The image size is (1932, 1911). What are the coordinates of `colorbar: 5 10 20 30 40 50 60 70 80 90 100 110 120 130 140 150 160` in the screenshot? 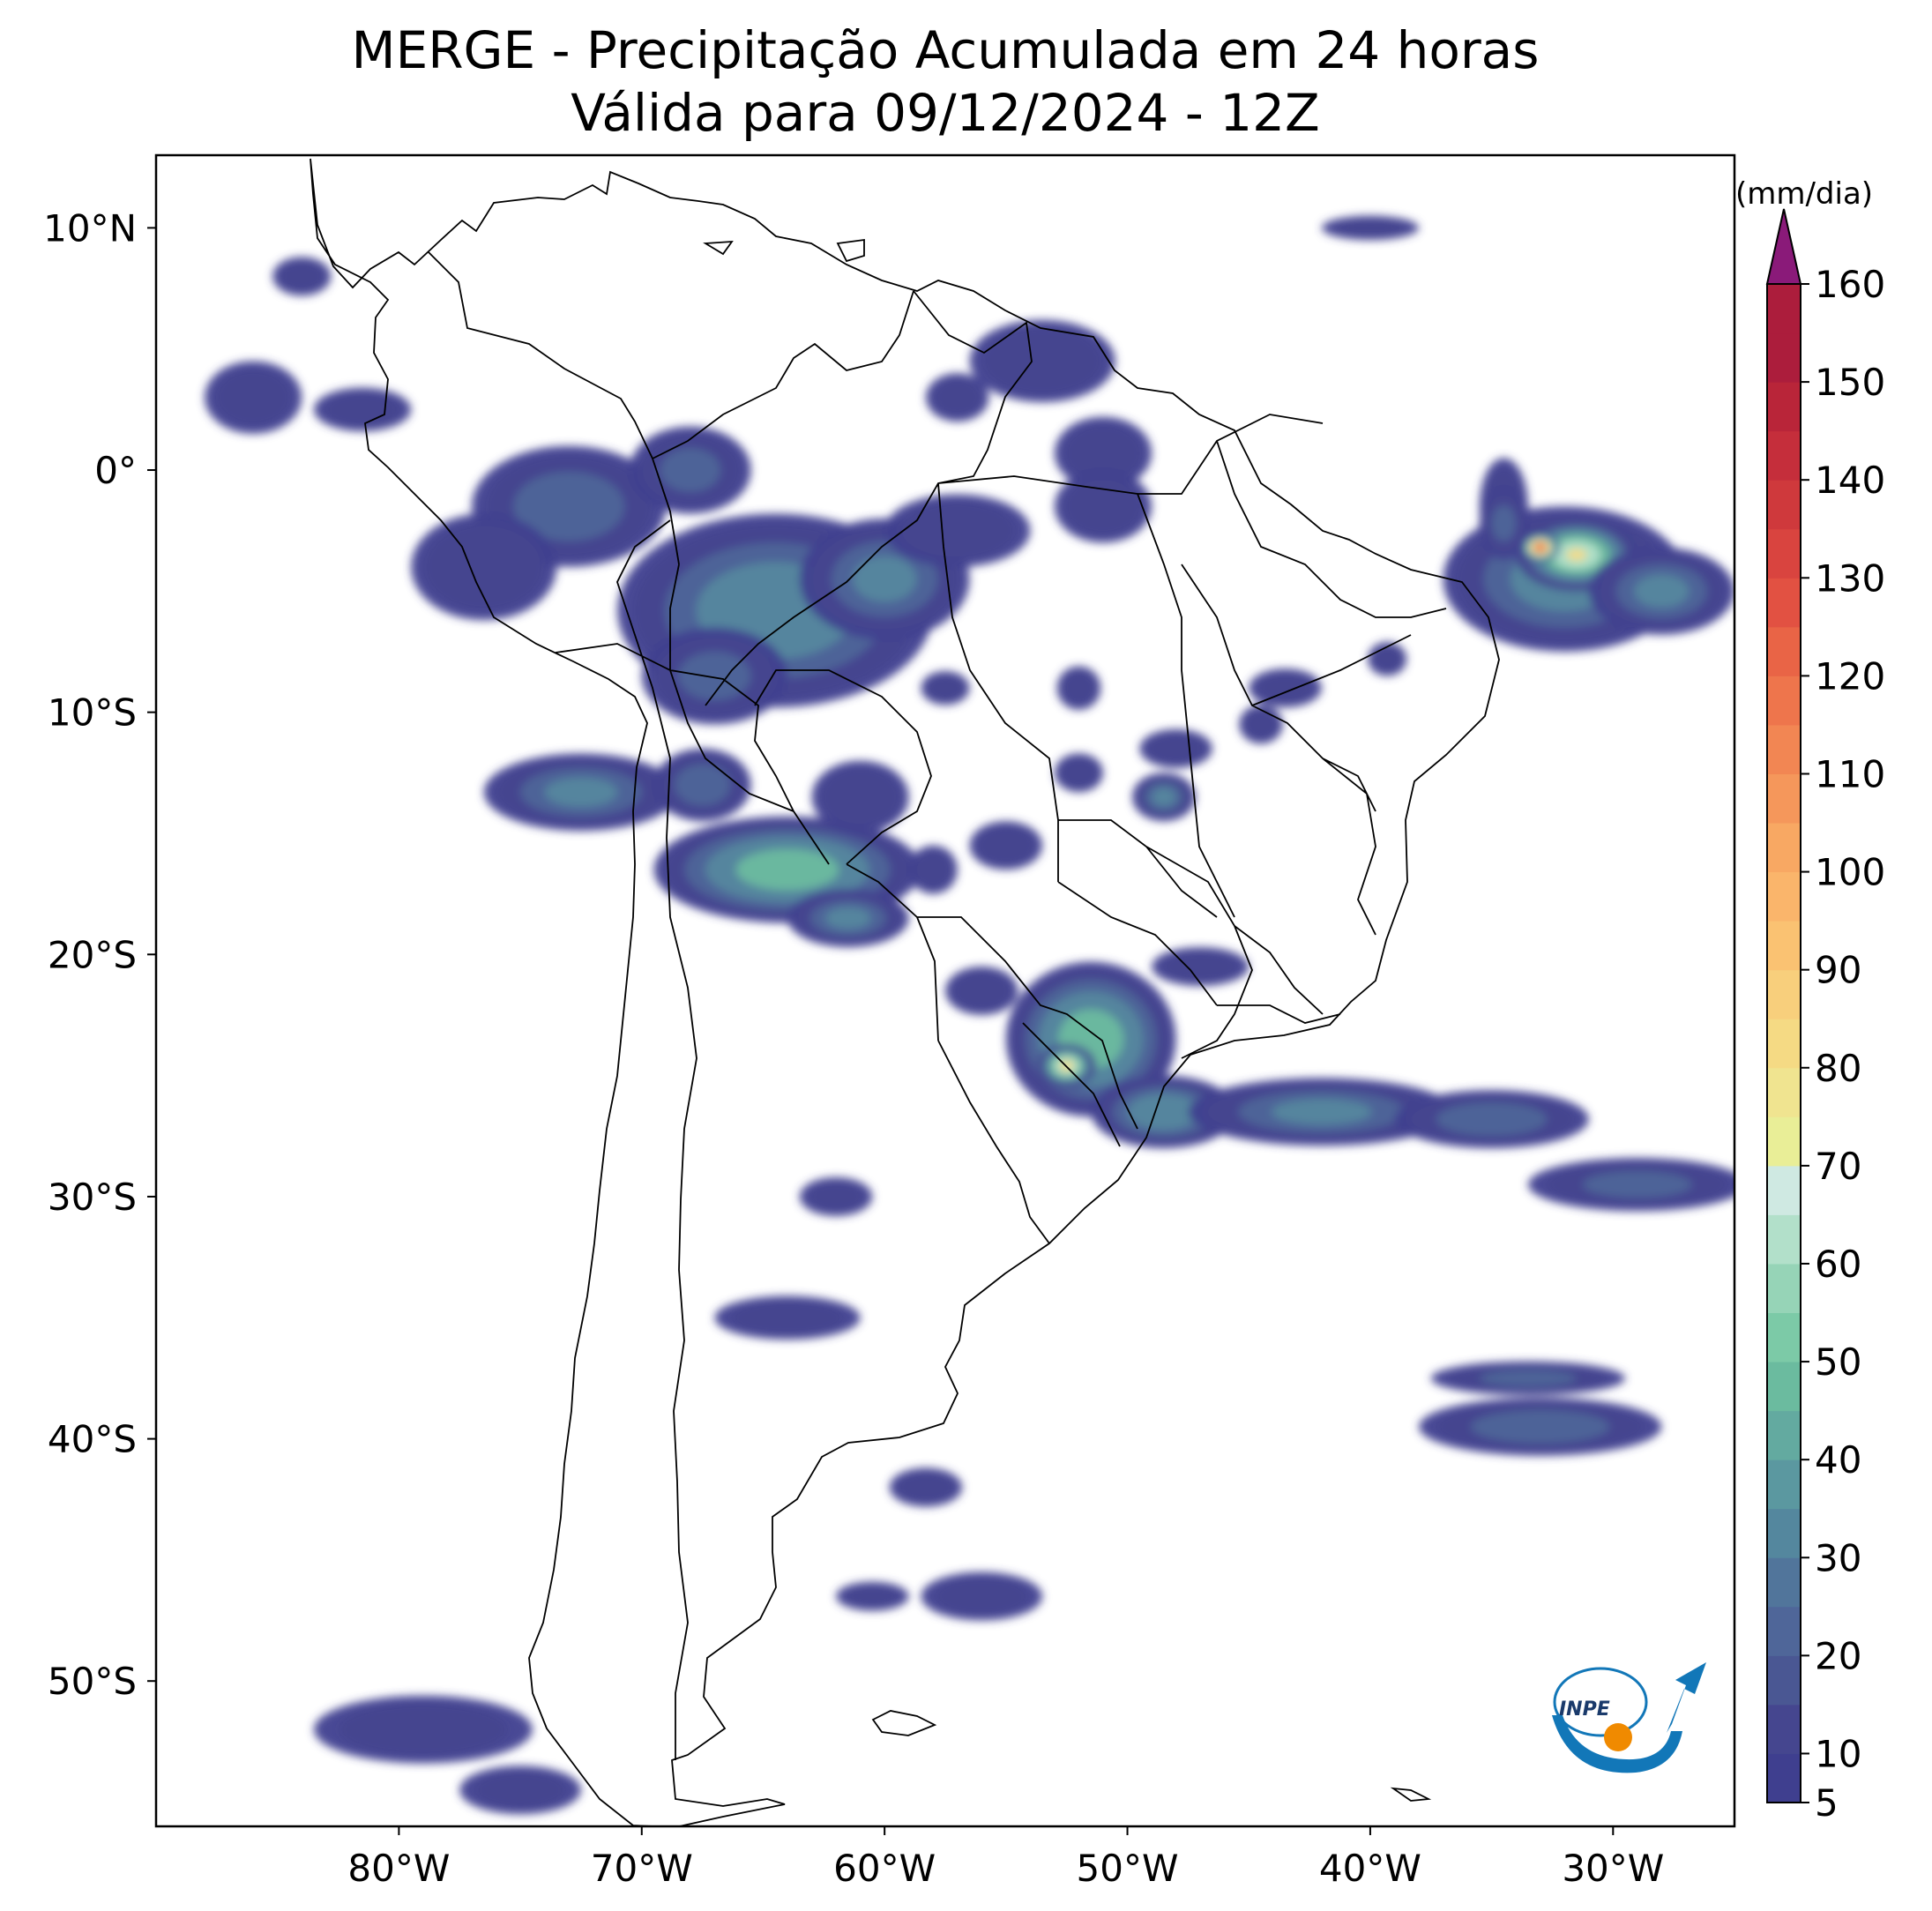 It's located at (1825, 1017).